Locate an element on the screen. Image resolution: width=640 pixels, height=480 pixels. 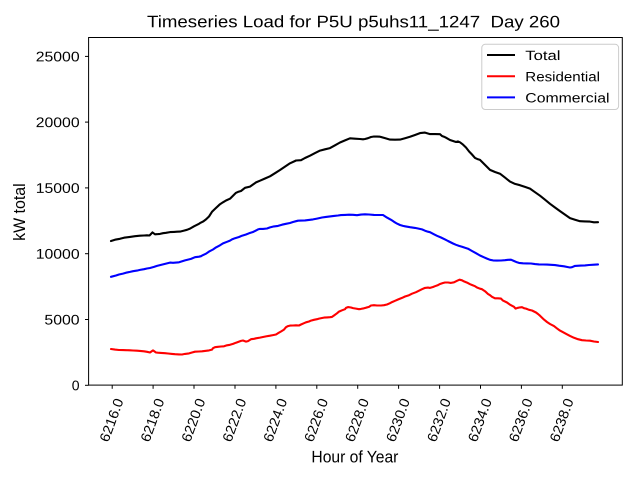
svg-text: 0 is located at coordinates (76, 385).